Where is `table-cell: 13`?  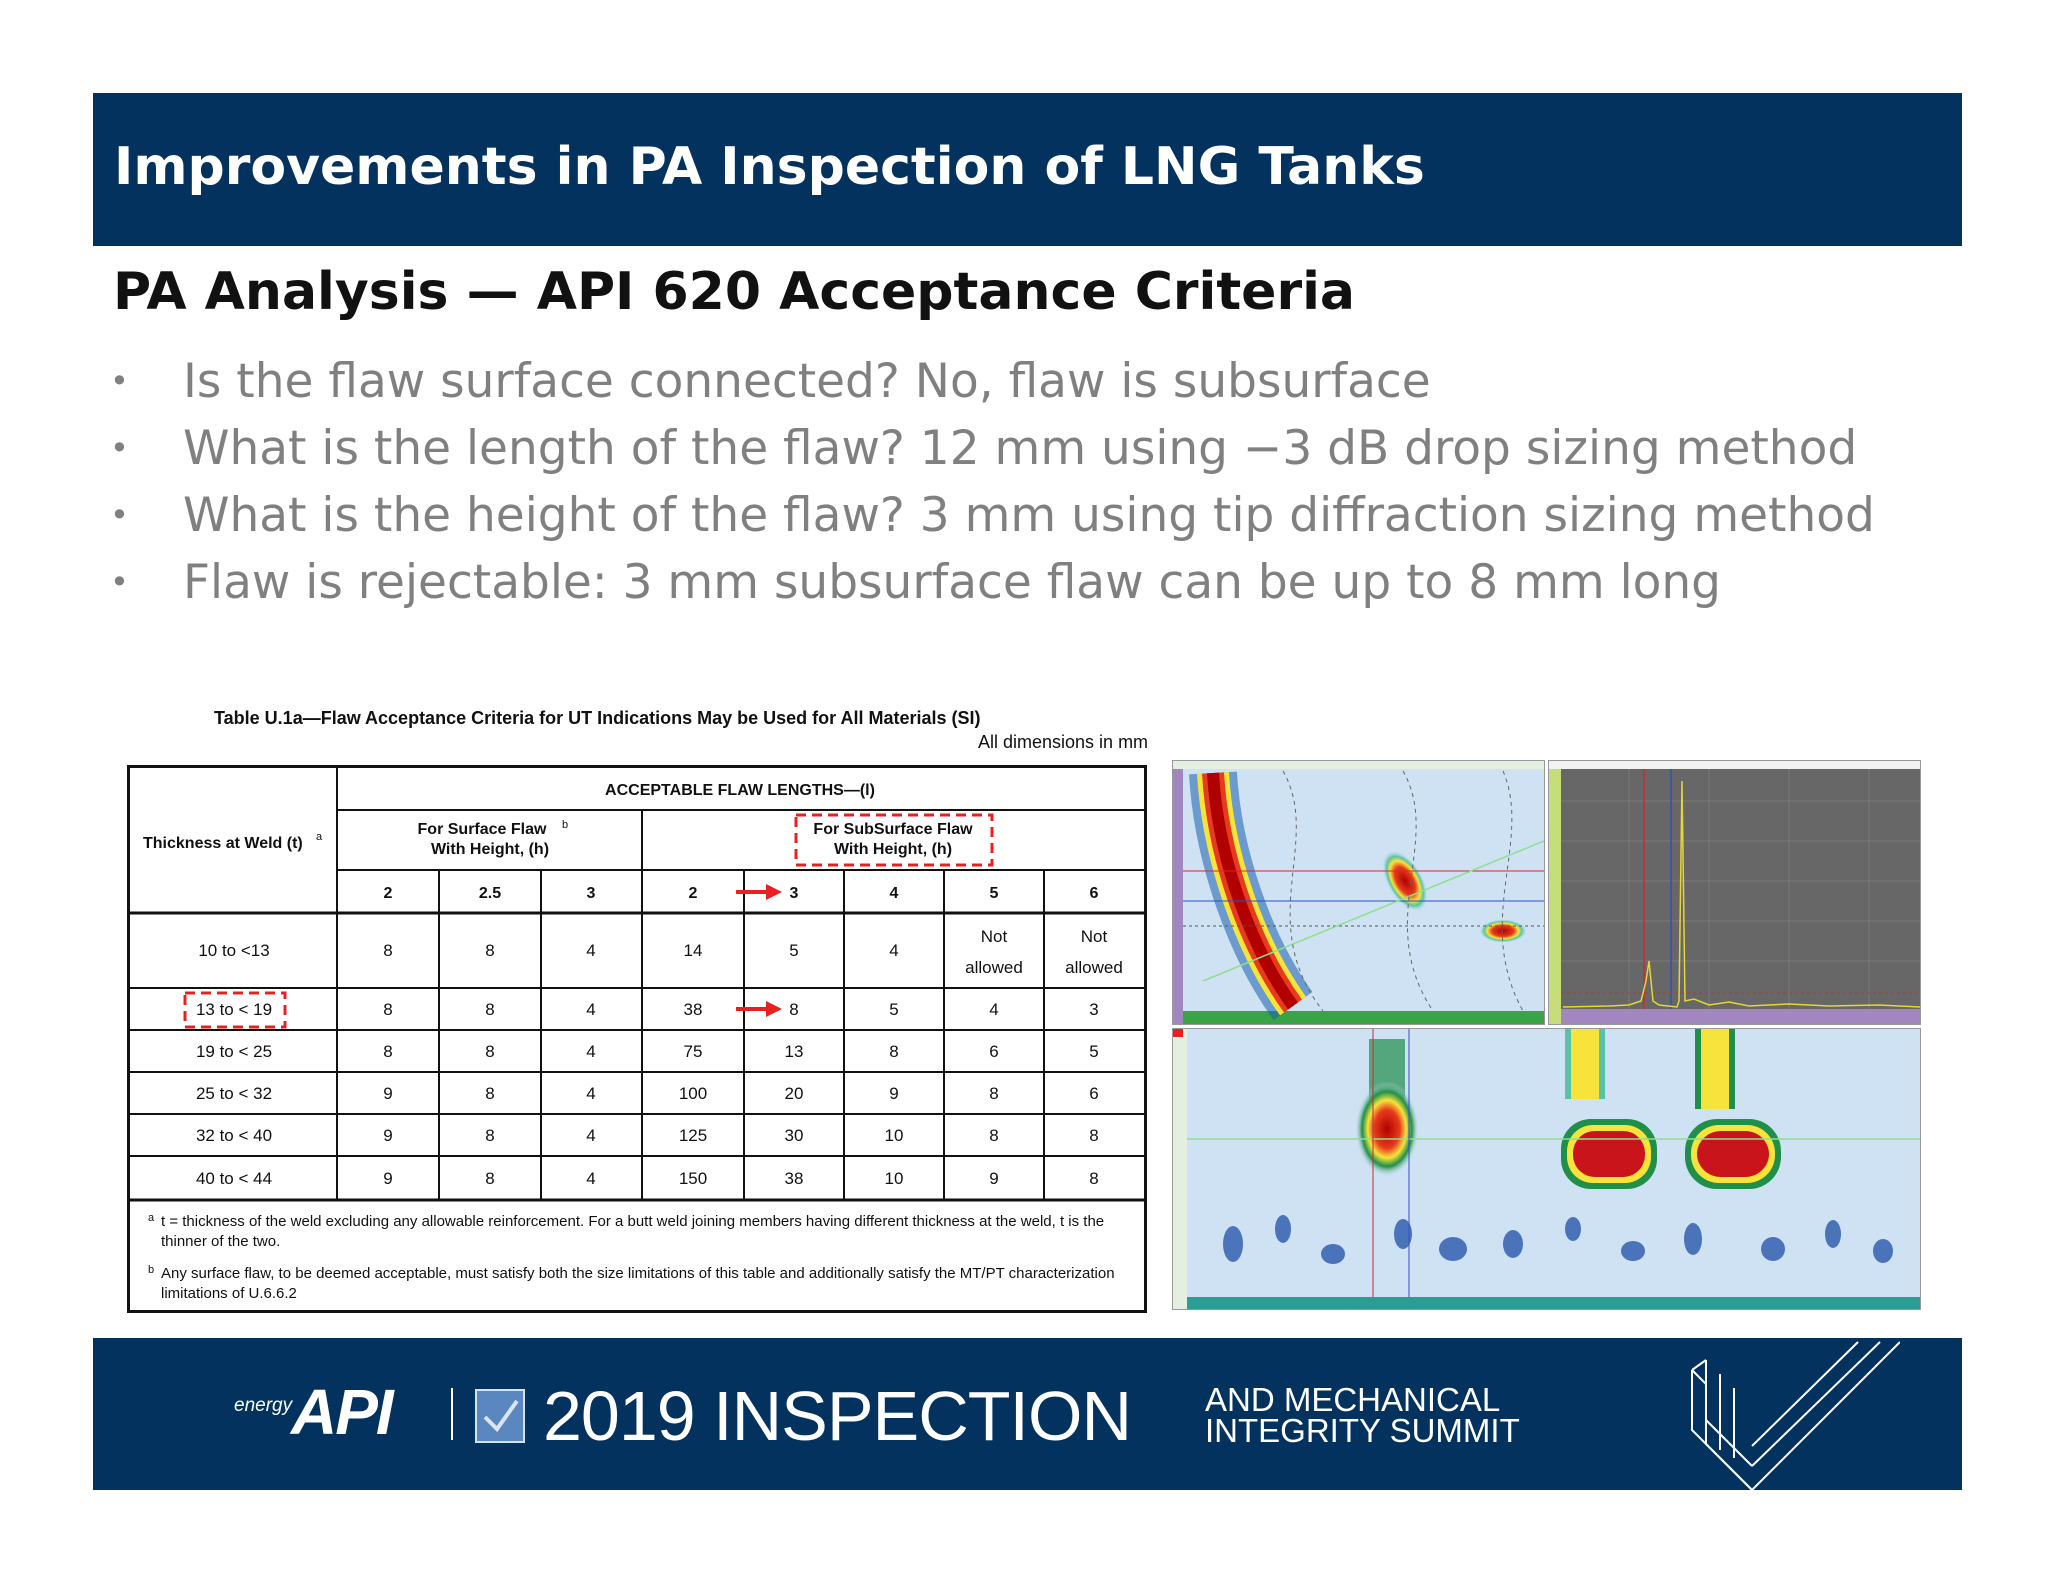 table-cell: 13 is located at coordinates (794, 1051).